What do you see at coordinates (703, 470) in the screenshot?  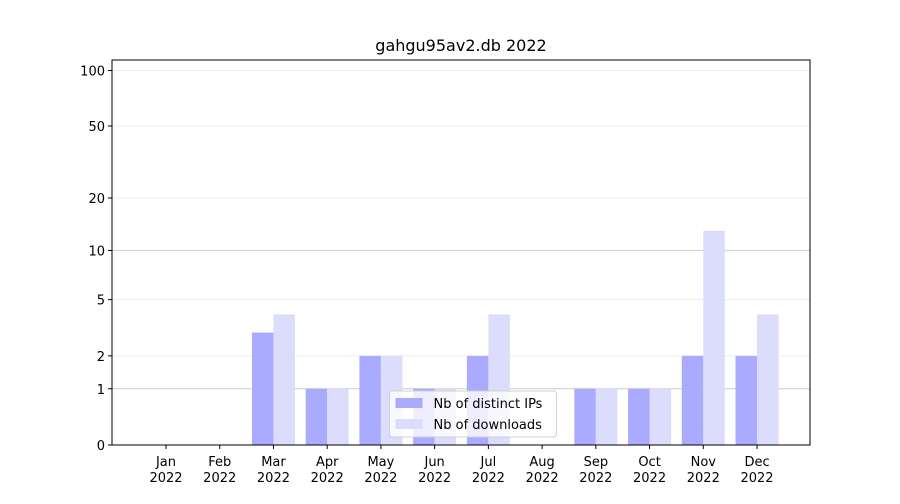 I see `x-tick-label: Nov 2022` at bounding box center [703, 470].